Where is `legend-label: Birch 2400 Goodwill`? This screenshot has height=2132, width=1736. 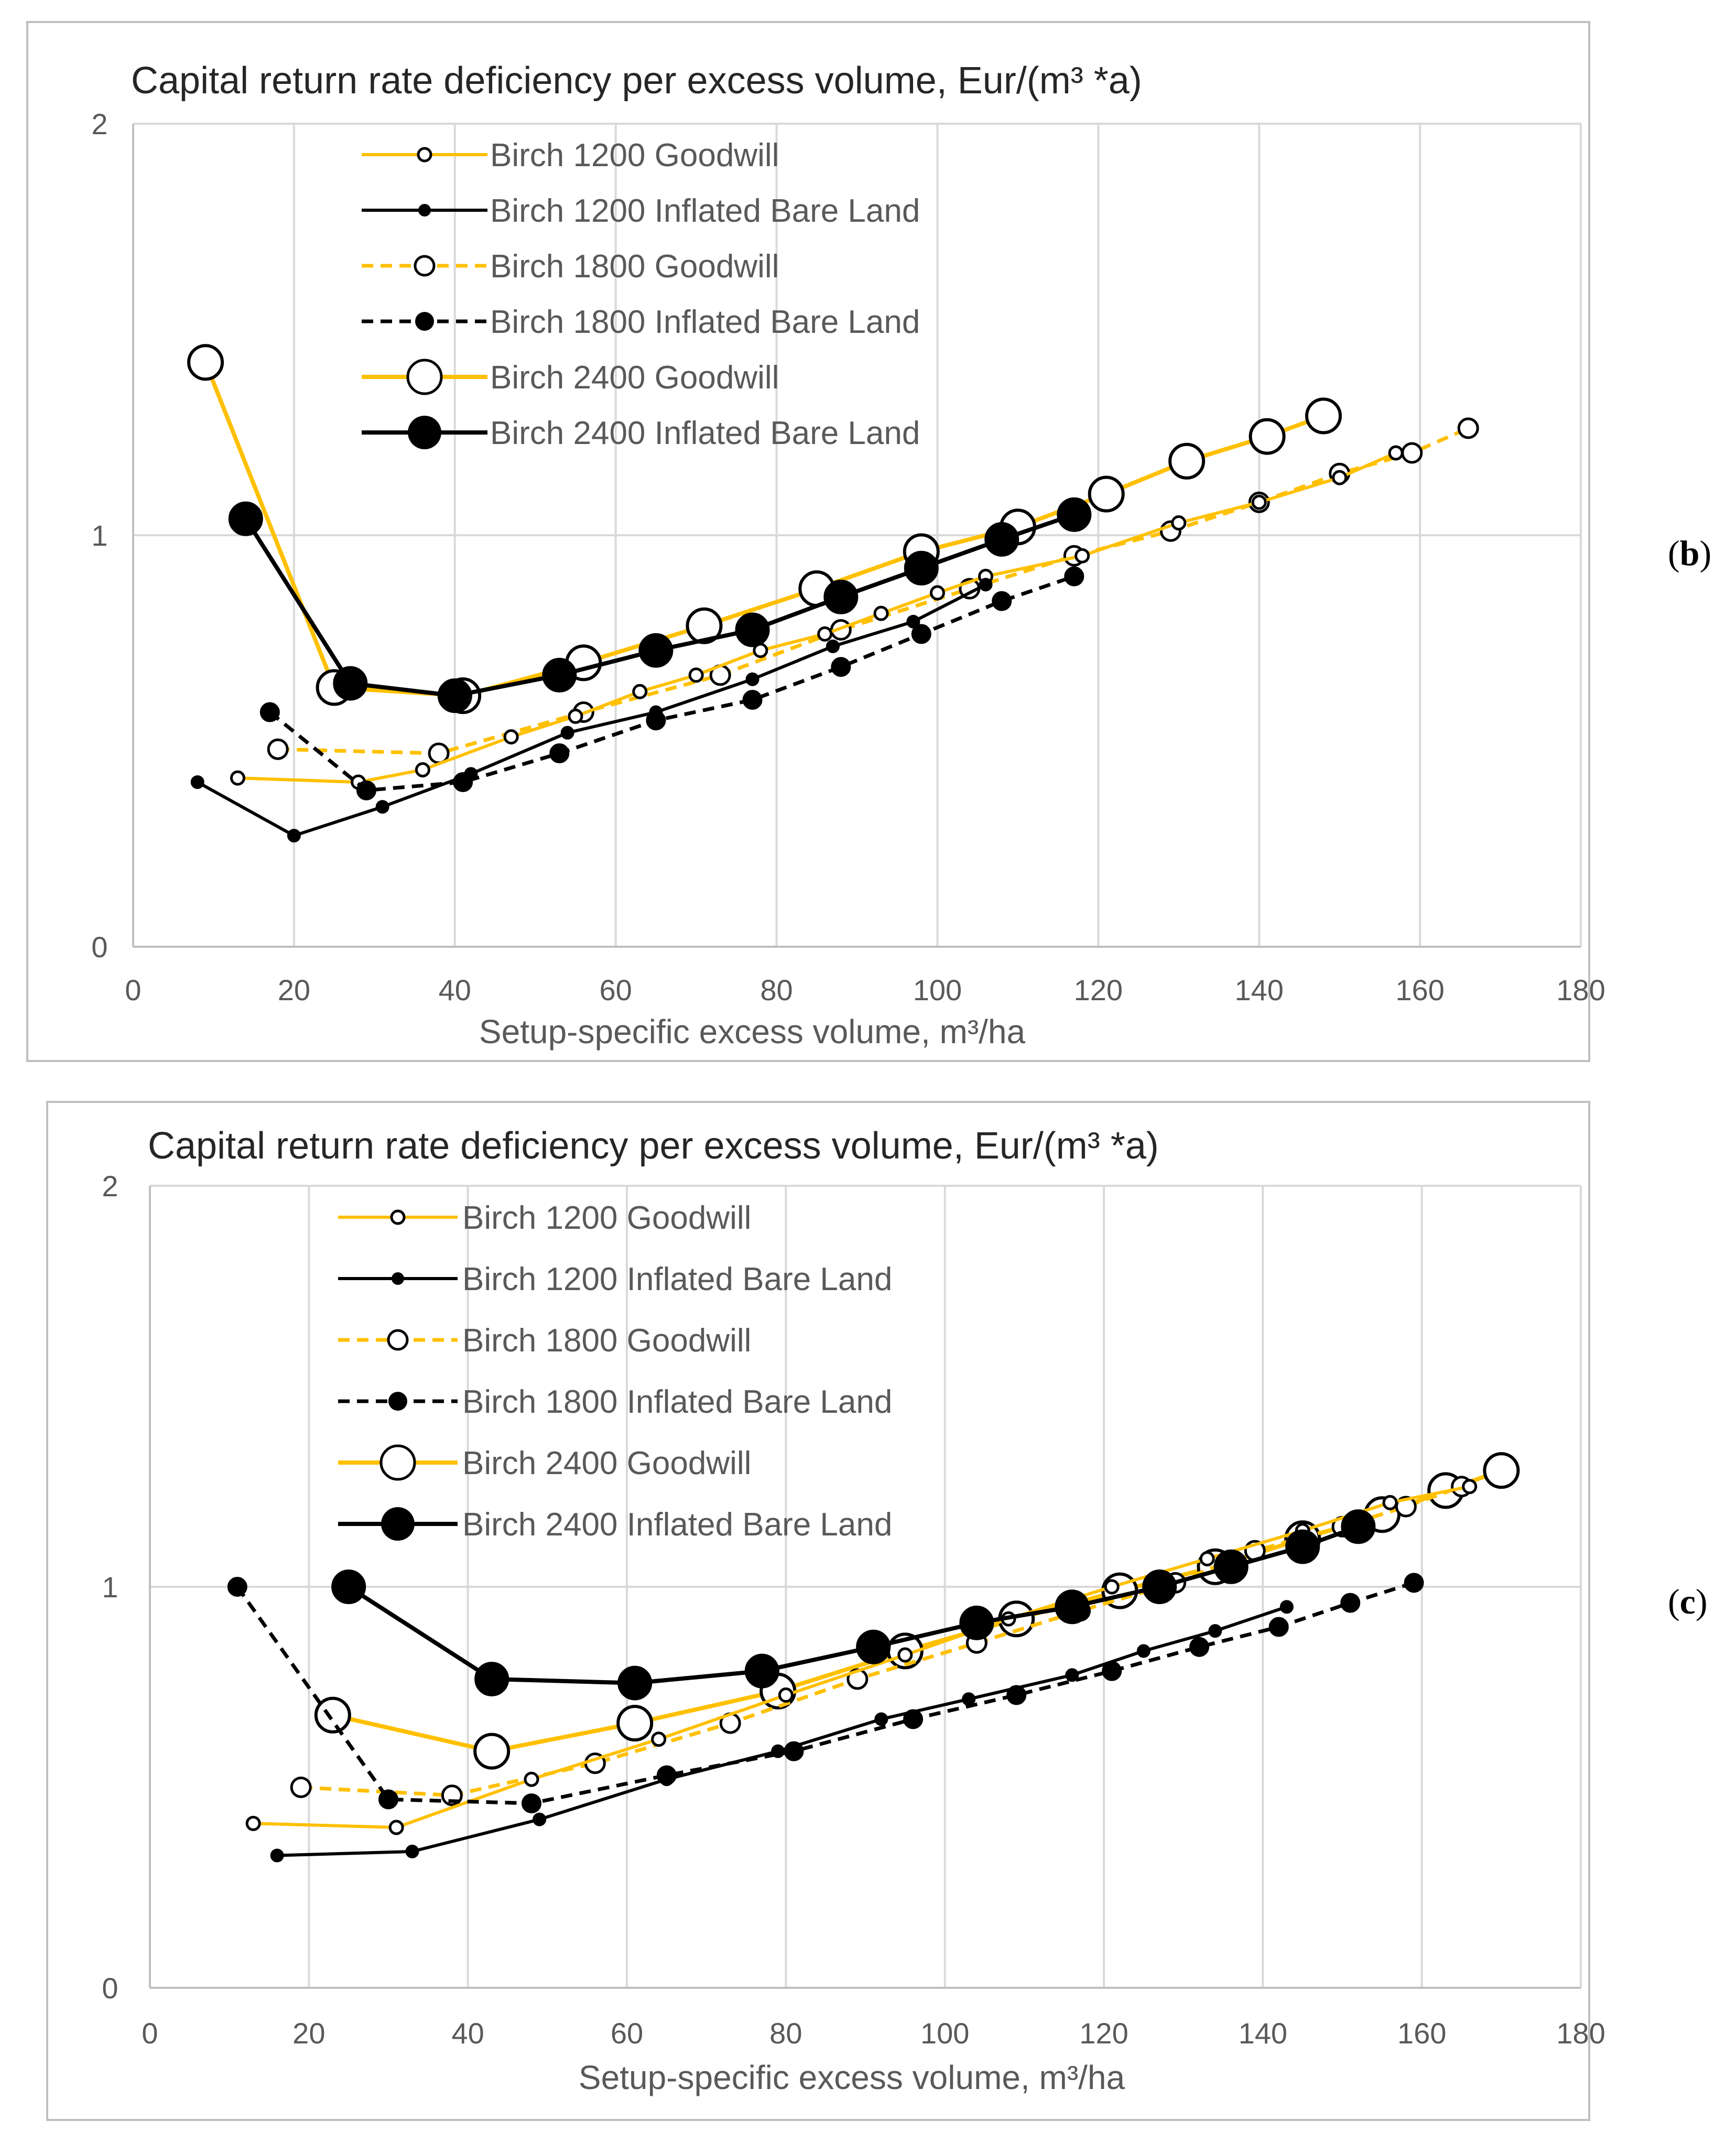
legend-label: Birch 2400 Goodwill is located at coordinates (606, 1463).